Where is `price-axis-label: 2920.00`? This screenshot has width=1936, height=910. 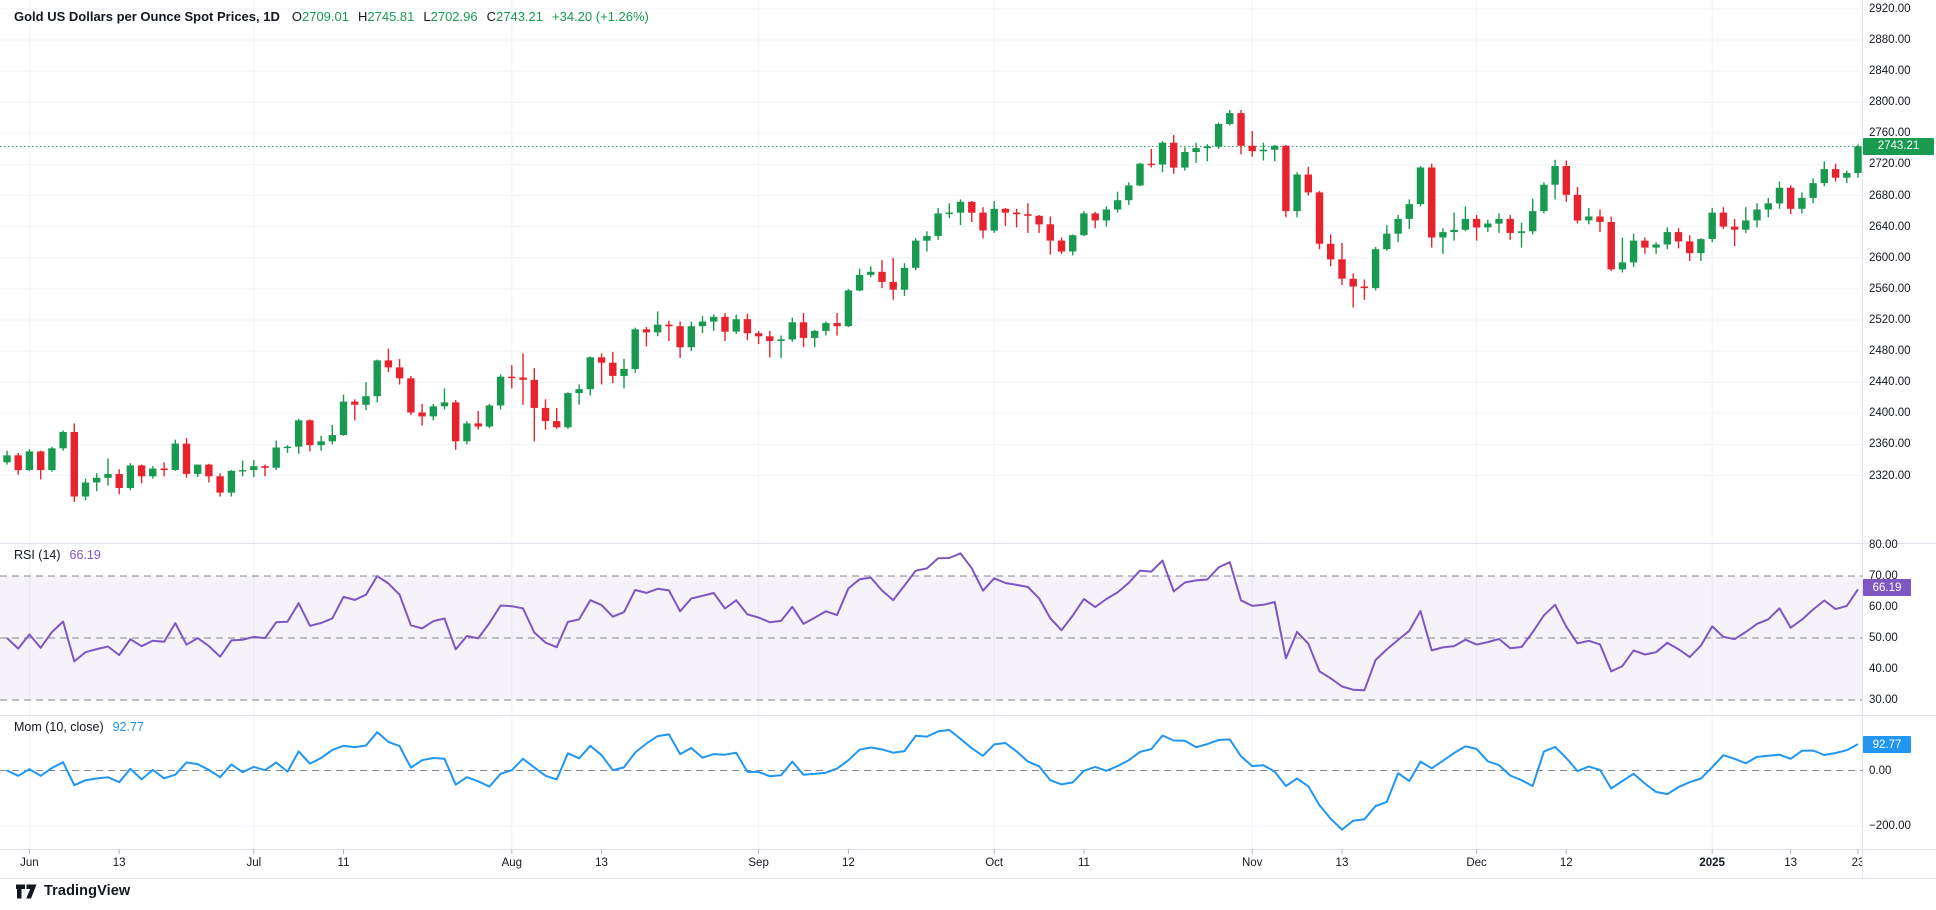
price-axis-label: 2920.00 is located at coordinates (1890, 8).